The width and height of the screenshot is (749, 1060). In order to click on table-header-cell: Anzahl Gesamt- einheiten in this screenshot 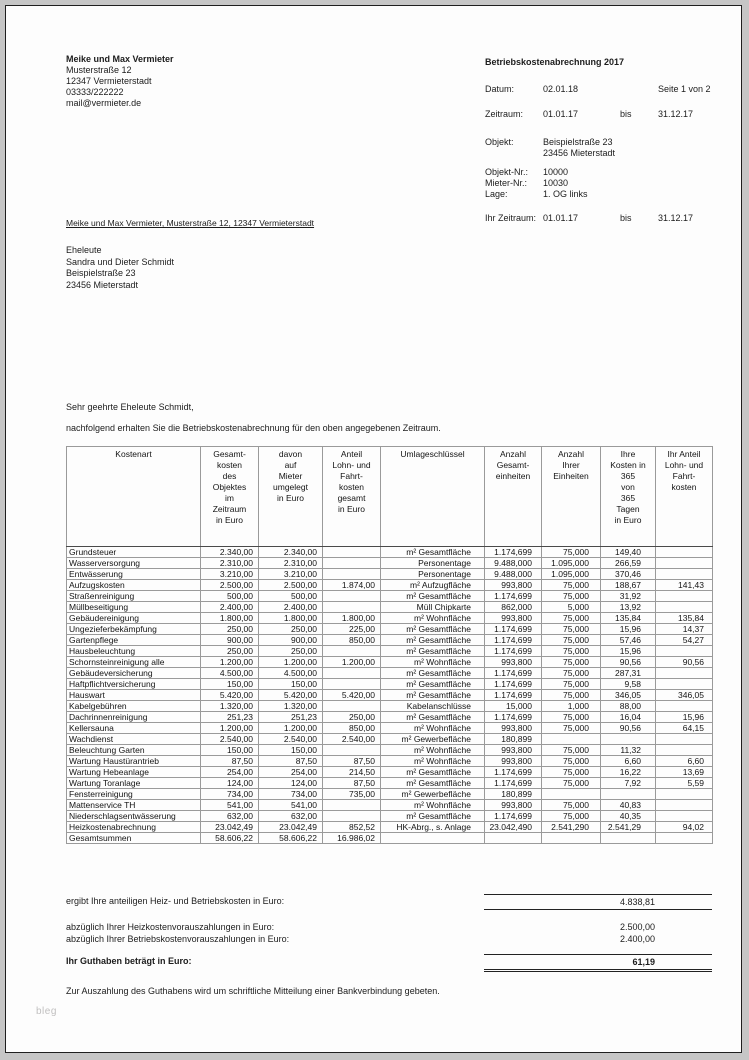, I will do `click(513, 496)`.